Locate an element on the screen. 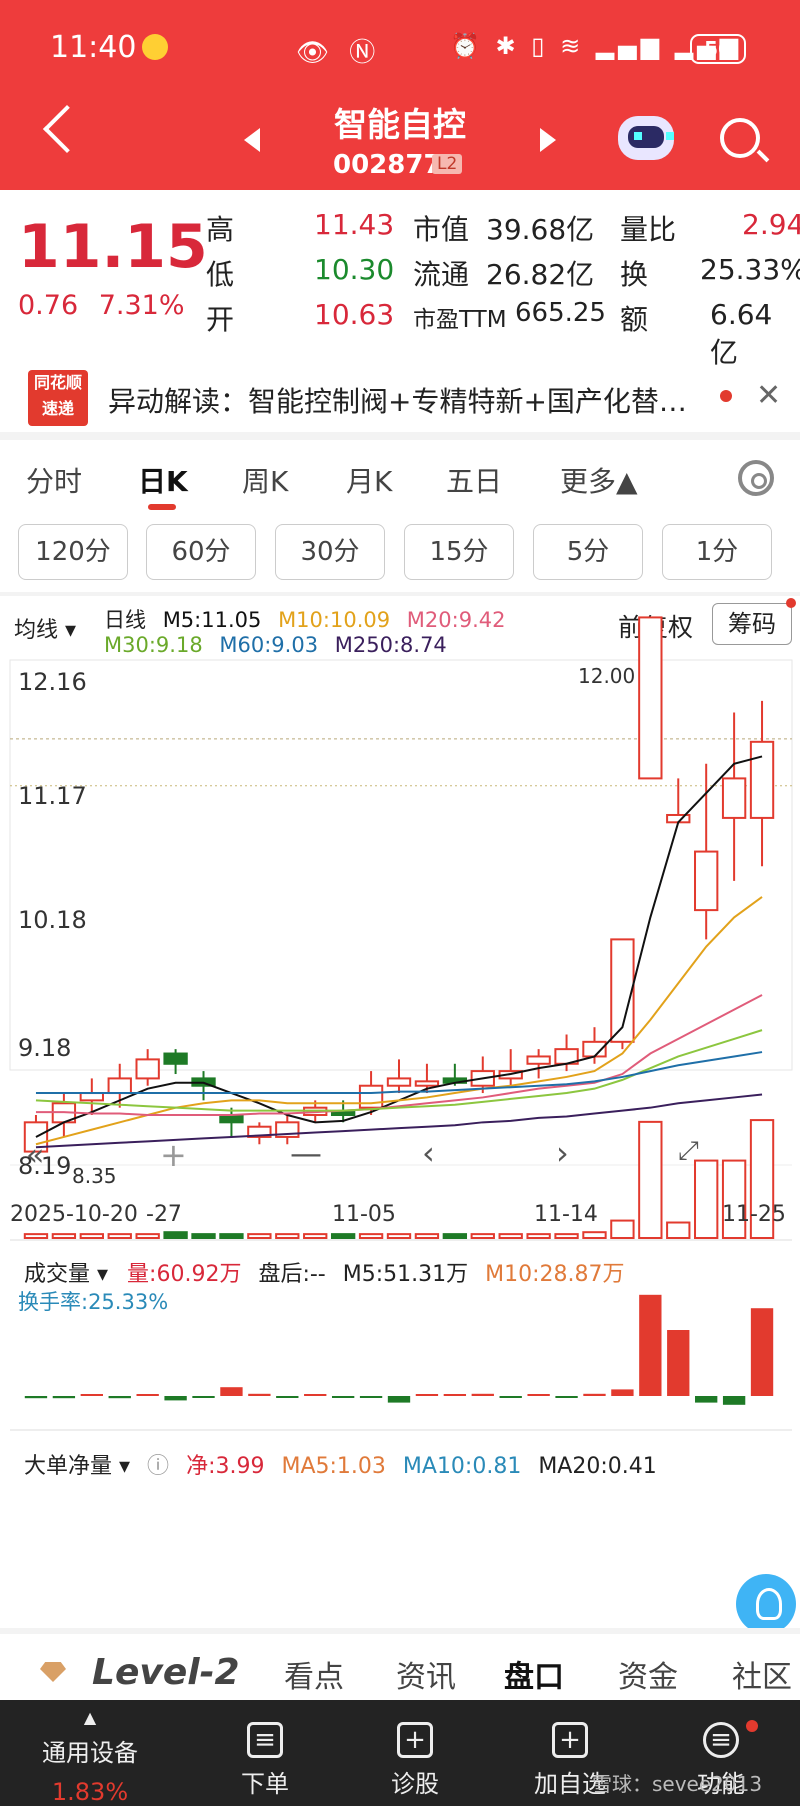 This screenshot has height=1806, width=800. zoom-out-icon: — is located at coordinates (306, 1153).